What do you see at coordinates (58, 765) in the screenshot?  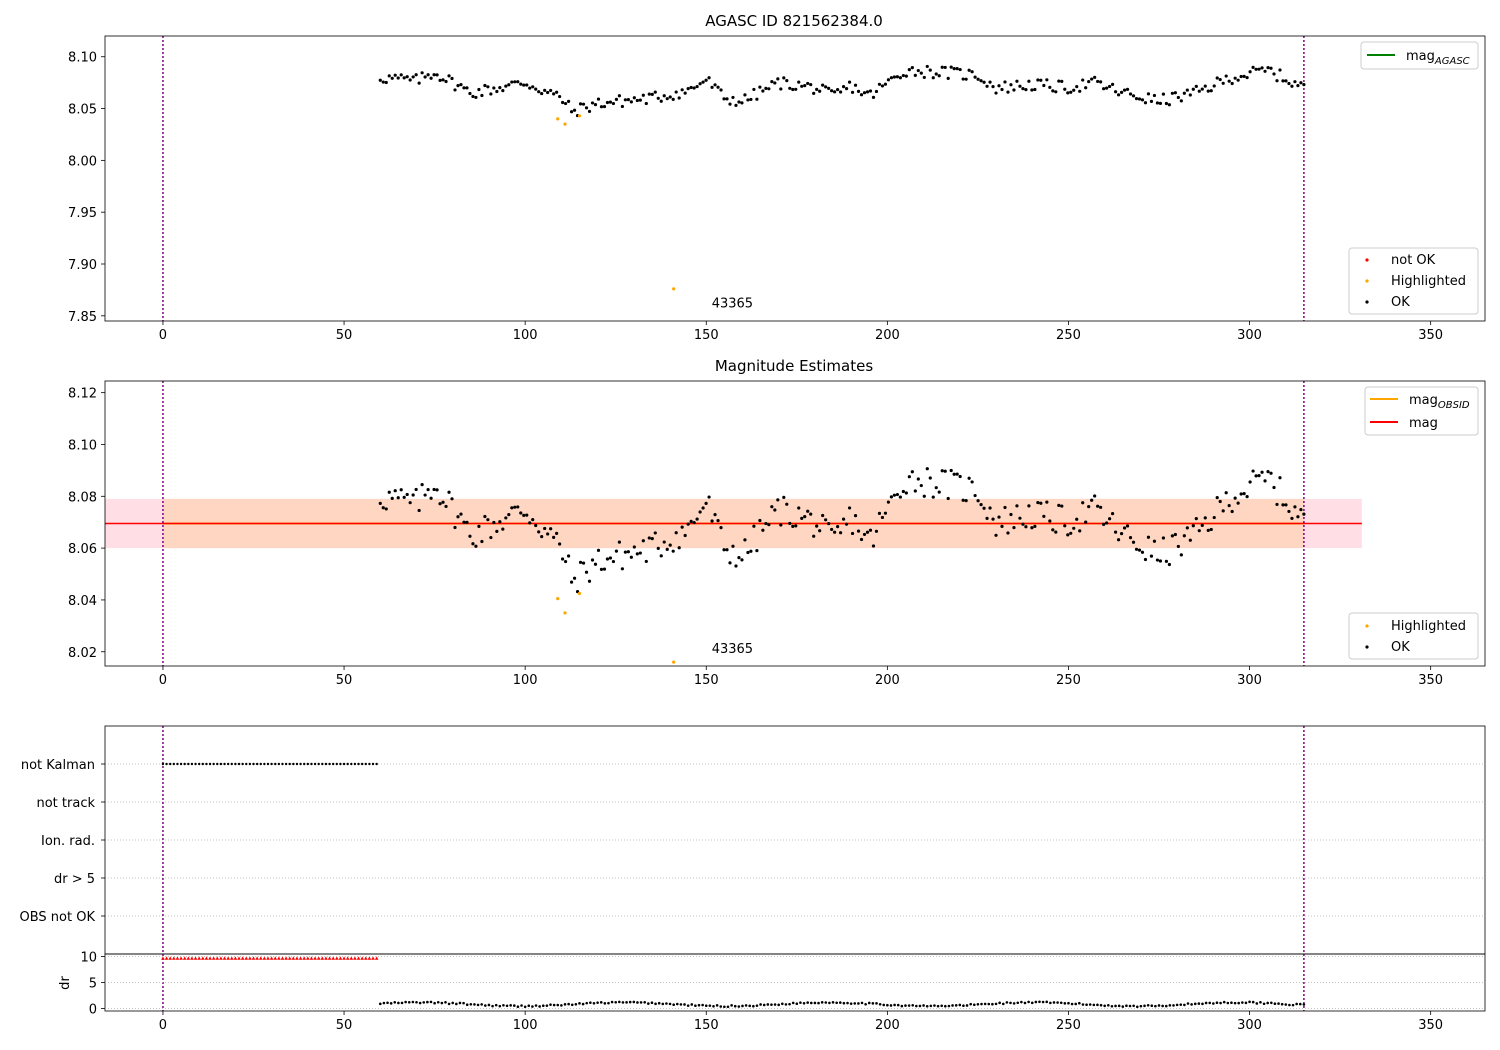 I see `flag-label-not-kalman: not Kalman` at bounding box center [58, 765].